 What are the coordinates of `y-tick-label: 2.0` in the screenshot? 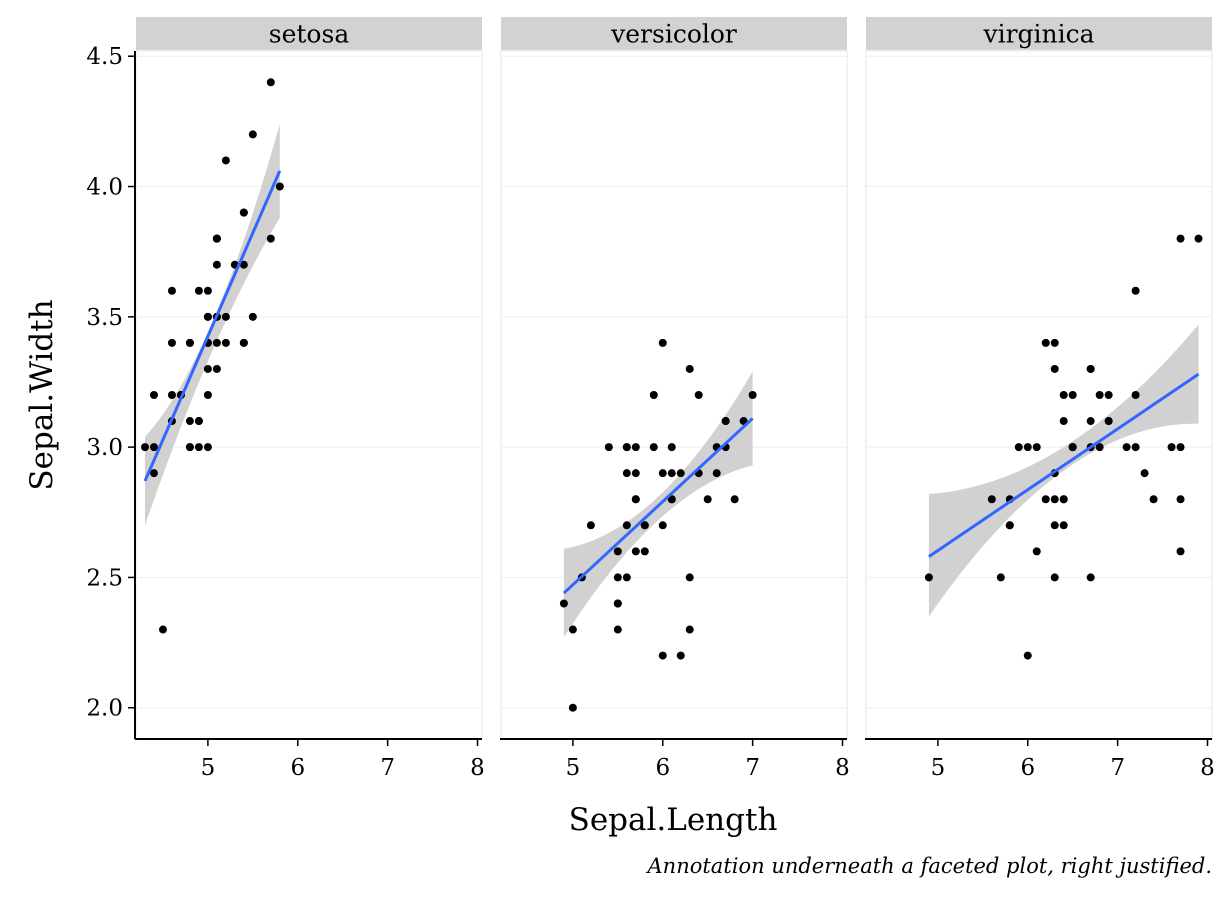 It's located at (104, 709).